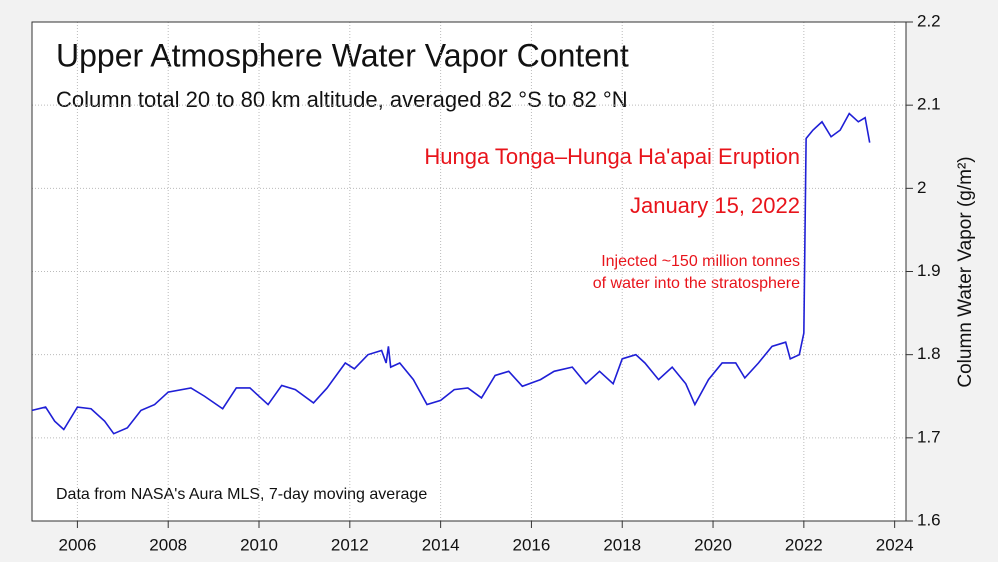 The width and height of the screenshot is (998, 562). What do you see at coordinates (929, 104) in the screenshot?
I see `y-tick-label: 2.1` at bounding box center [929, 104].